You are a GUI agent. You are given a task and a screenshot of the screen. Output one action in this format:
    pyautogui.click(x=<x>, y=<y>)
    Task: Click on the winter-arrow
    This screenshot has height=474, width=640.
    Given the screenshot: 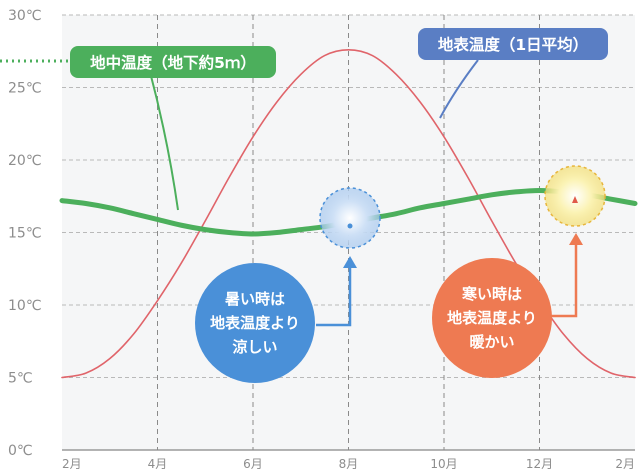 What is the action you would take?
    pyautogui.click(x=563, y=280)
    